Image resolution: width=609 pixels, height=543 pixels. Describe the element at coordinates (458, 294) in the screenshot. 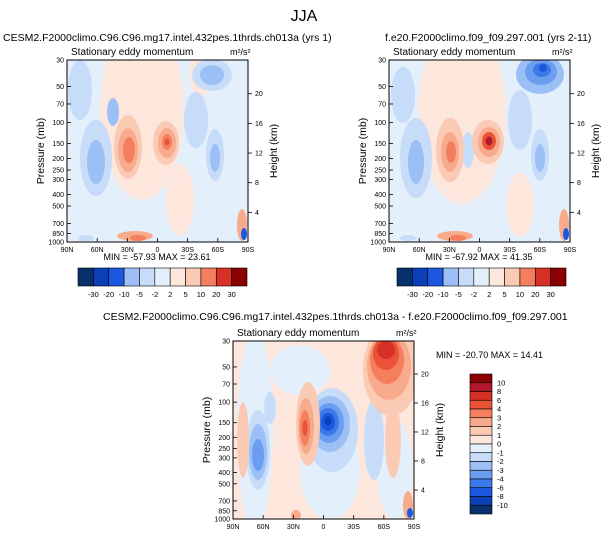

I see `colorbar-label: -5` at that location.